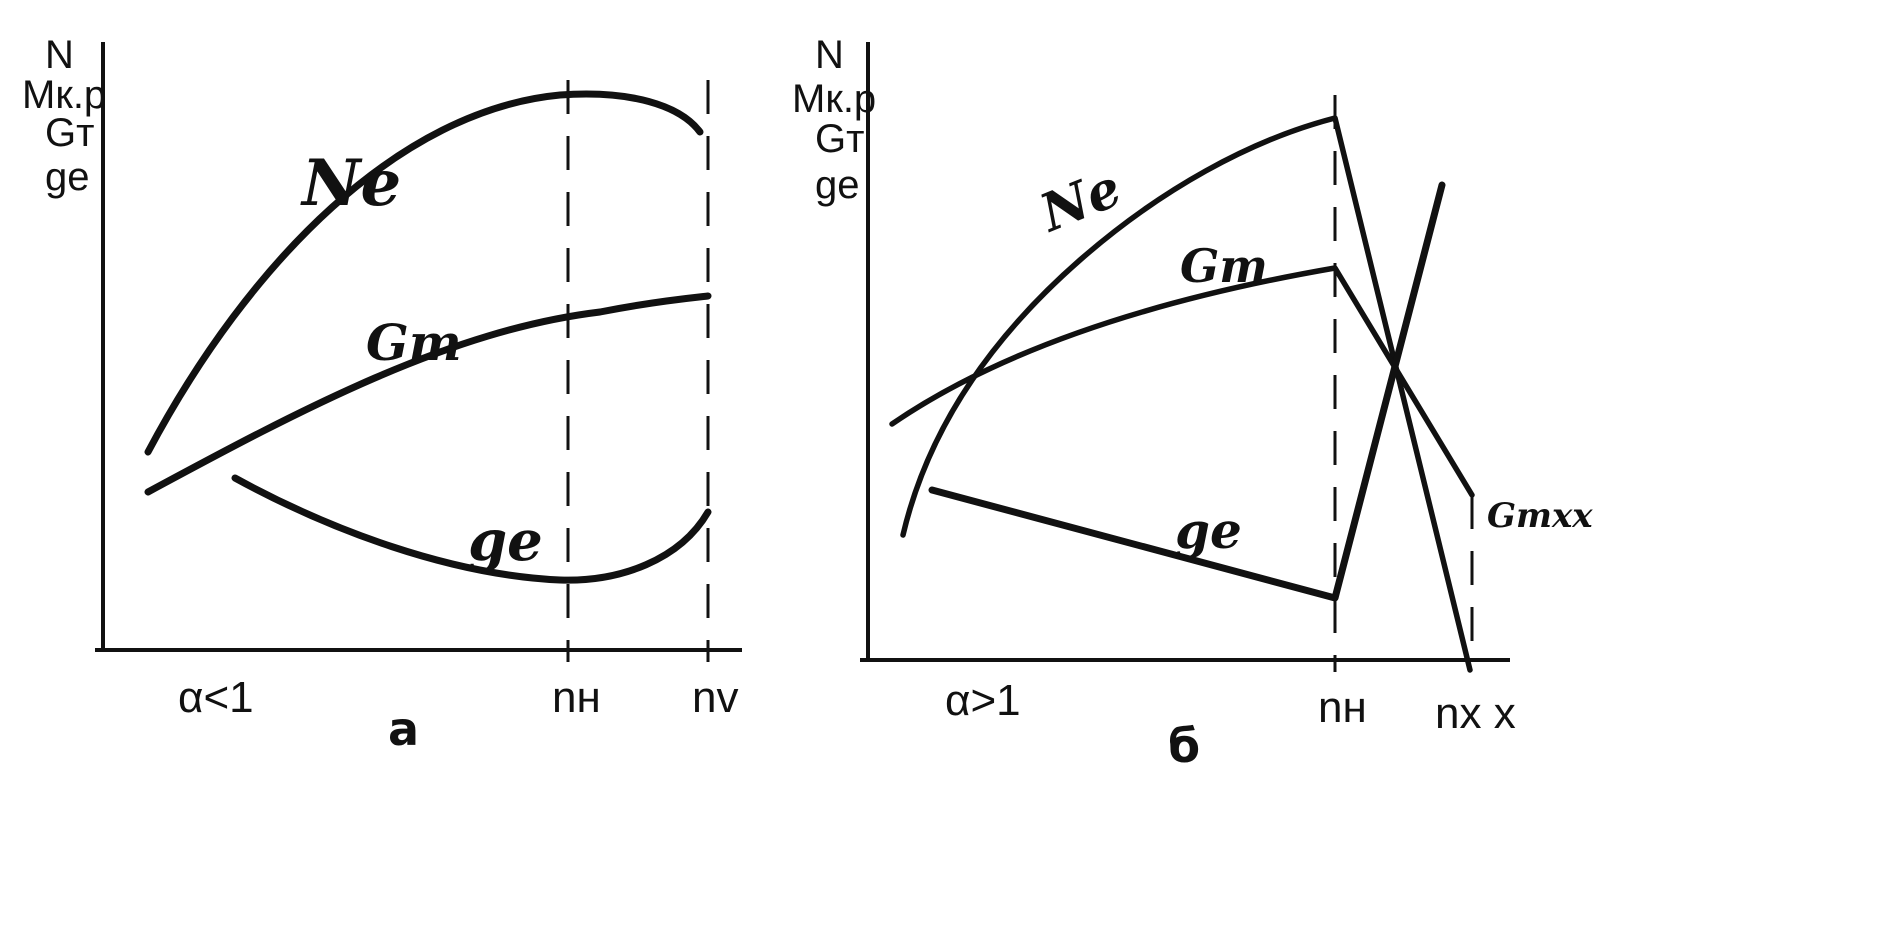 Image resolution: width=1890 pixels, height=945 pixels. I want to click on panel-a-ylabel-1: Mк.р, so click(64, 95).